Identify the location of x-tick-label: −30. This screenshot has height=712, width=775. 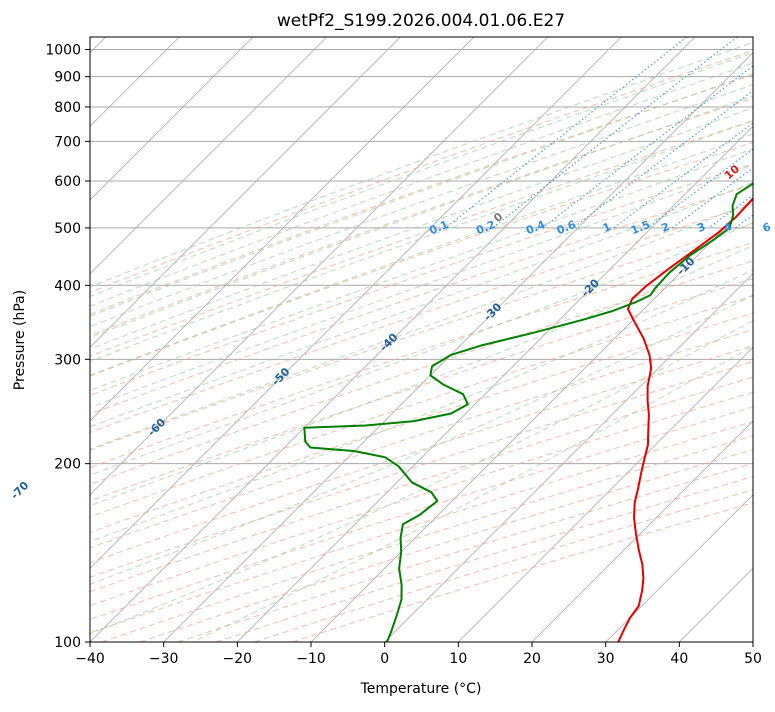
(164, 659).